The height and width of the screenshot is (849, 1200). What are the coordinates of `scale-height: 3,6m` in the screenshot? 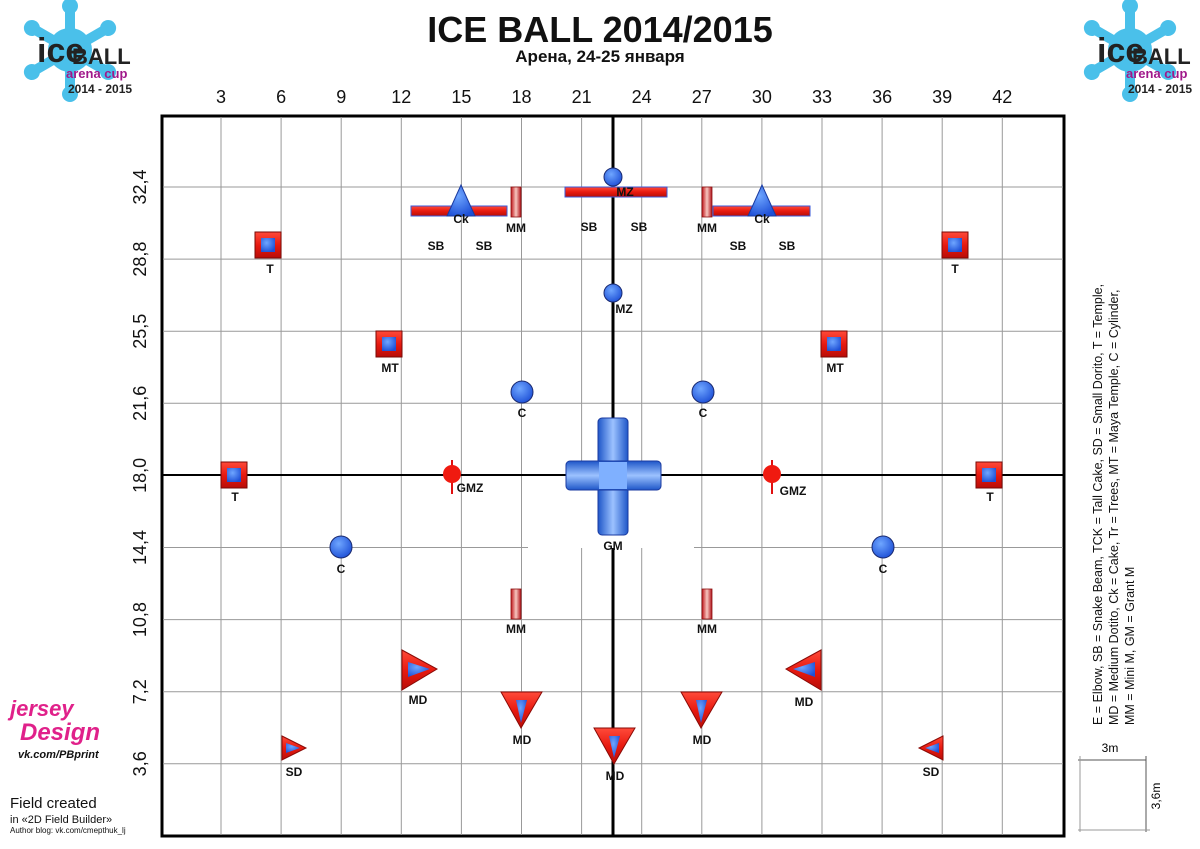 It's located at (1156, 796).